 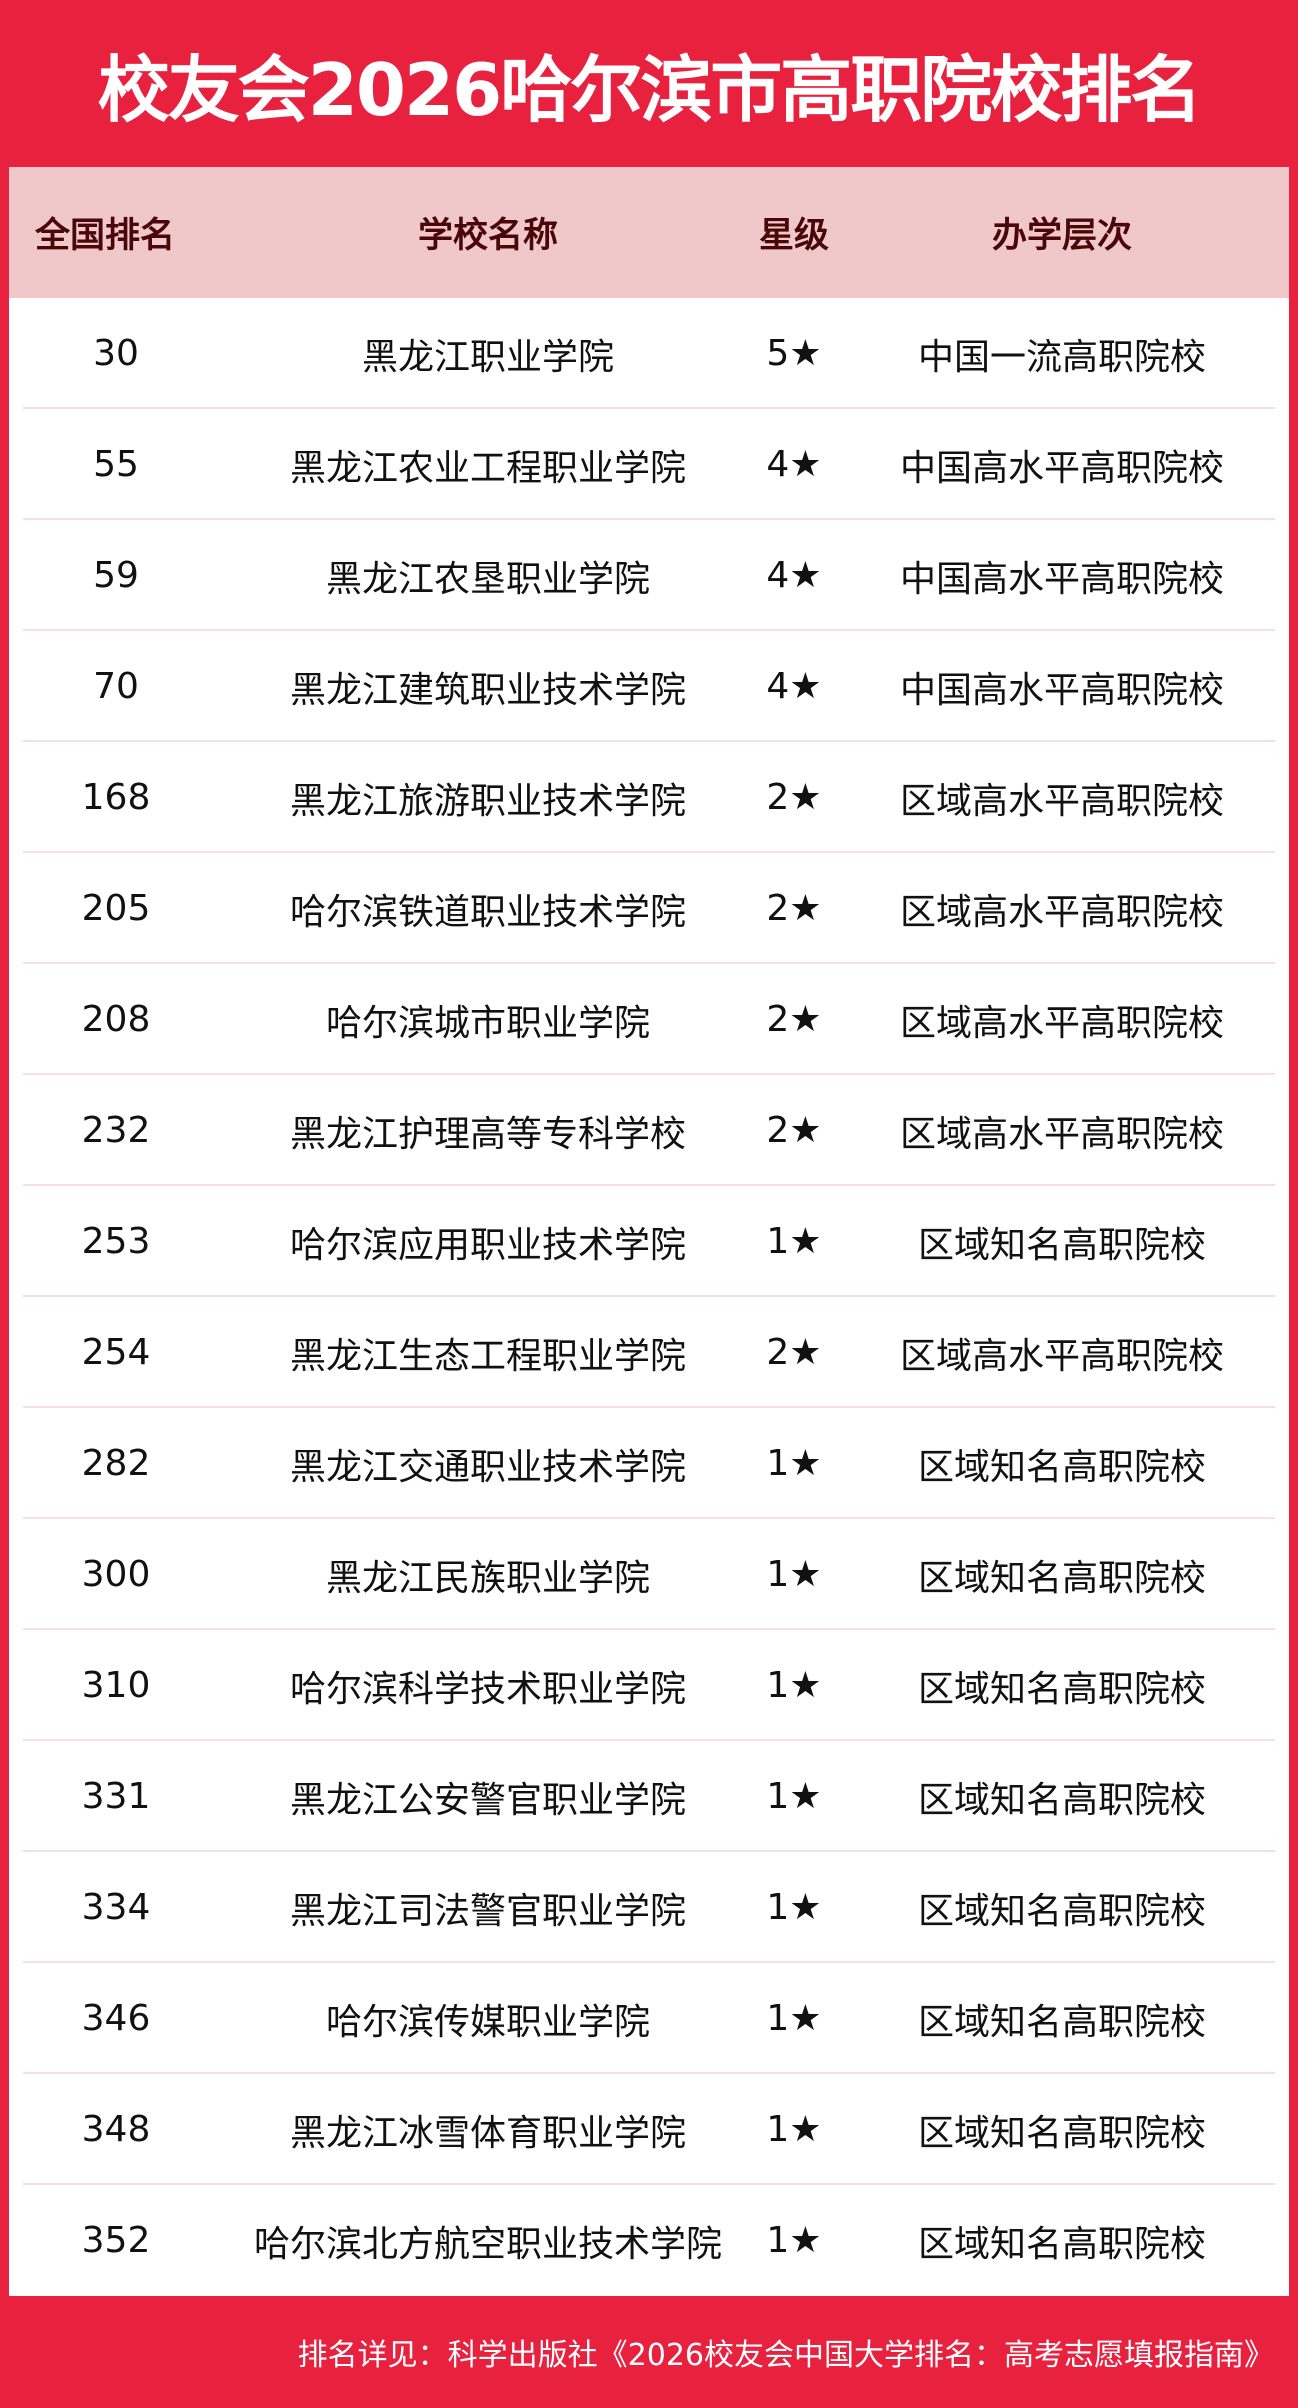 I want to click on cell-rank: 254, so click(x=116, y=1352).